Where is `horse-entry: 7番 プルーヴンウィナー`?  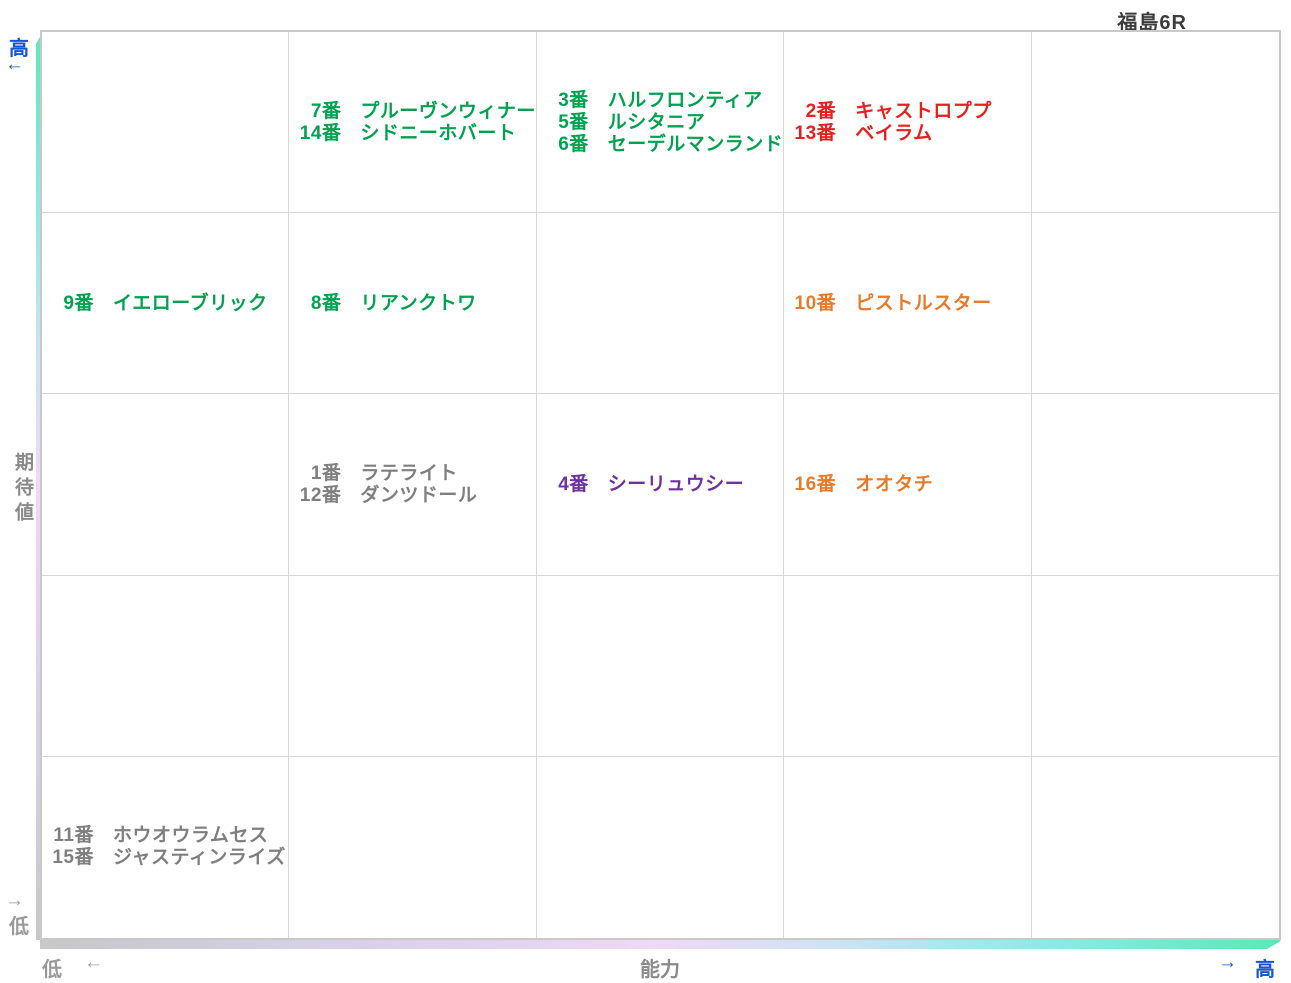
horse-entry: 7番 プルーヴンウィナー is located at coordinates (415, 112).